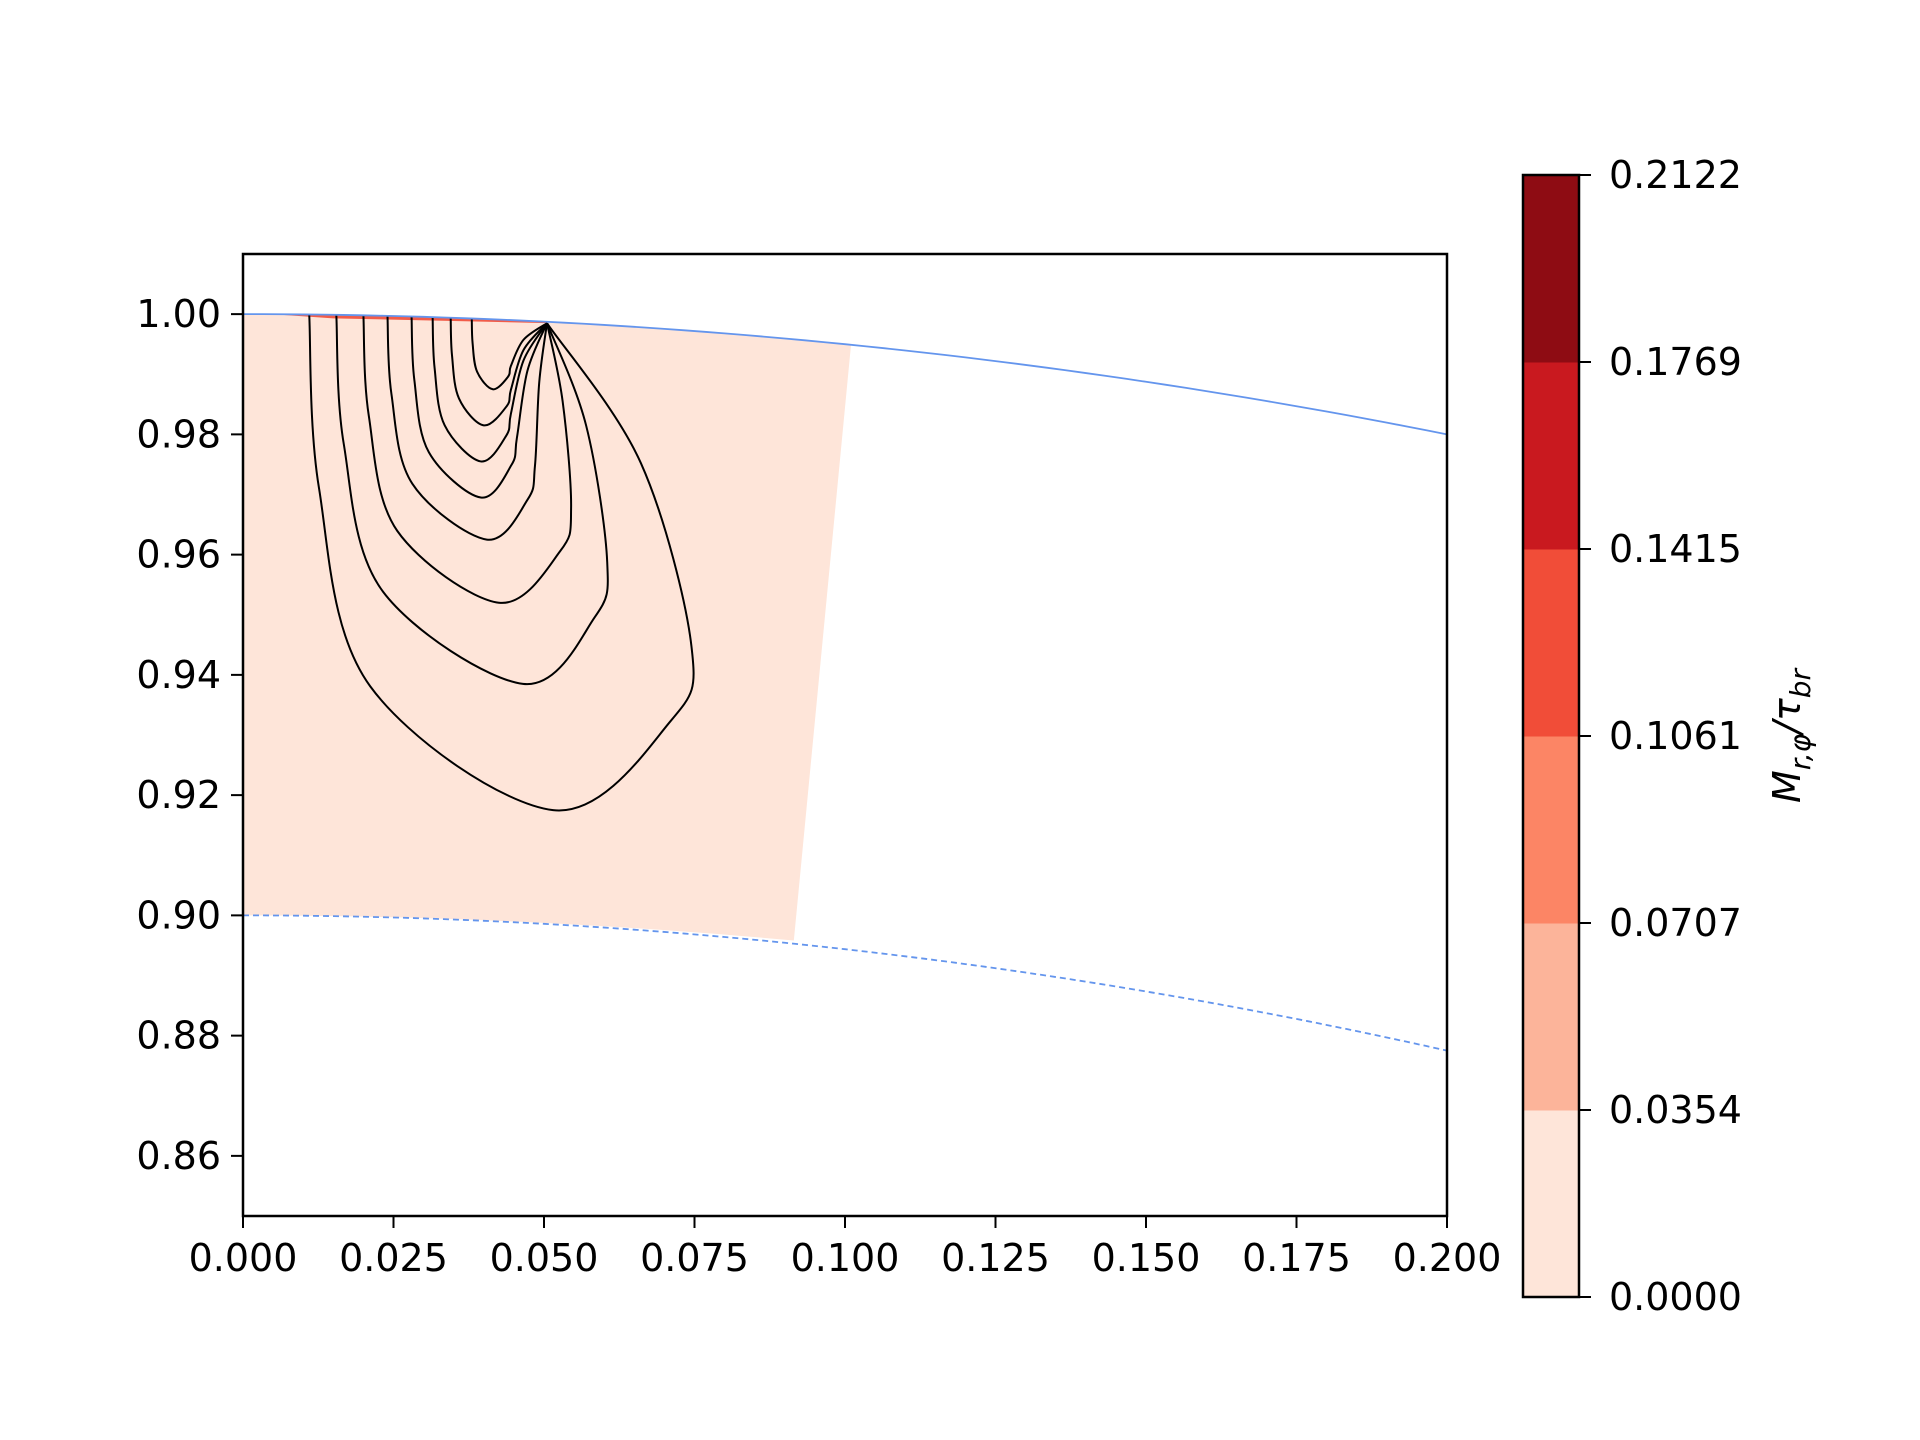 This screenshot has height=1440, width=1920. I want to click on outer-boundary-curve, so click(845, 374).